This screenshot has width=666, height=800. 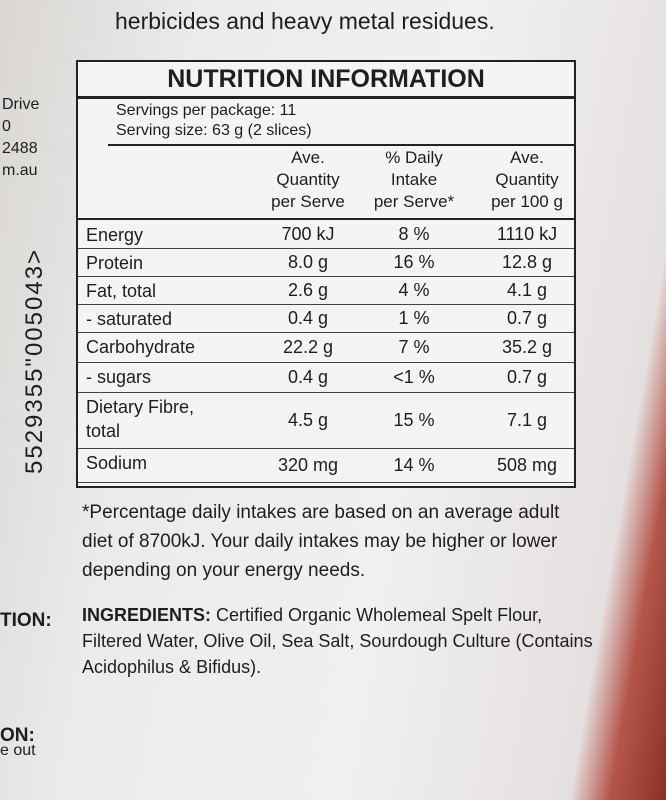 I want to click on servings: Servings per package: 11, so click(x=206, y=110).